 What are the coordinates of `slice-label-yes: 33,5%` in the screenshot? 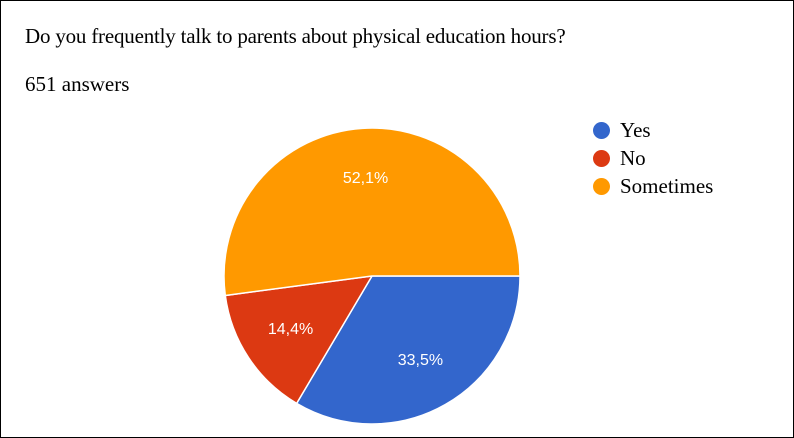 It's located at (420, 360).